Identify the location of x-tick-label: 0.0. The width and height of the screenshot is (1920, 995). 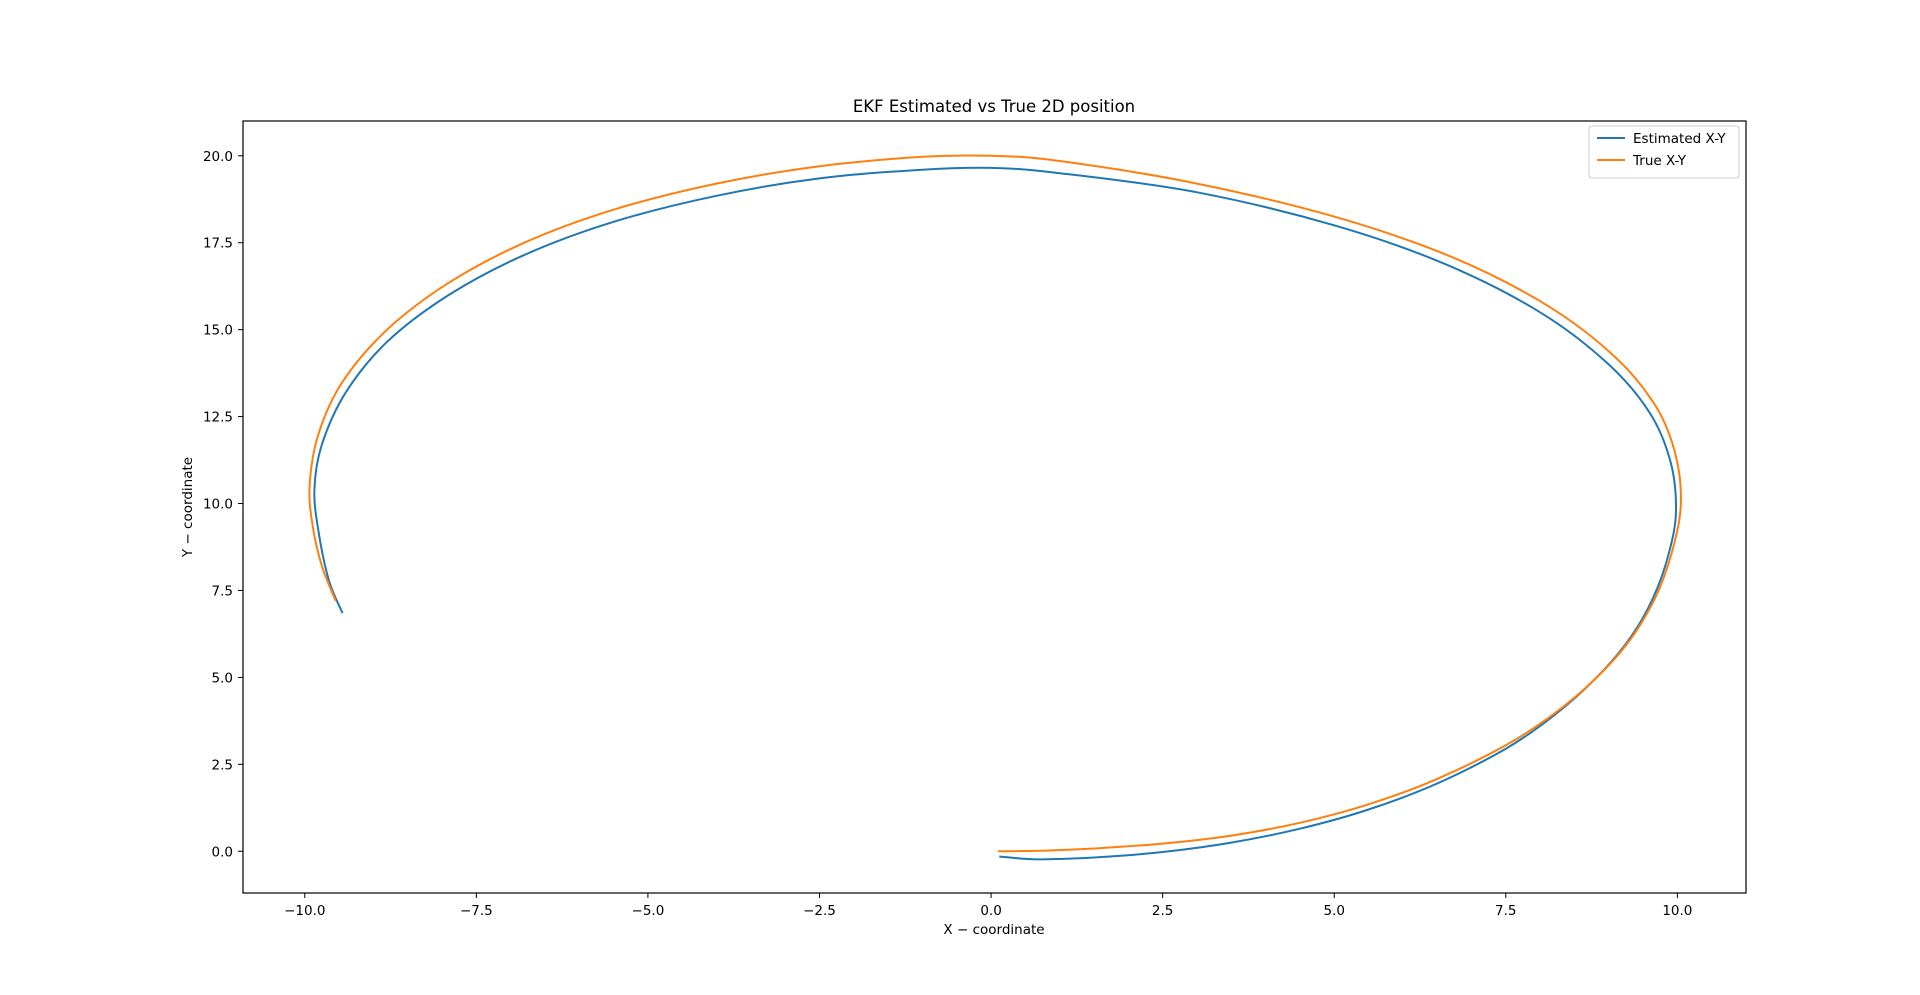
(990, 911).